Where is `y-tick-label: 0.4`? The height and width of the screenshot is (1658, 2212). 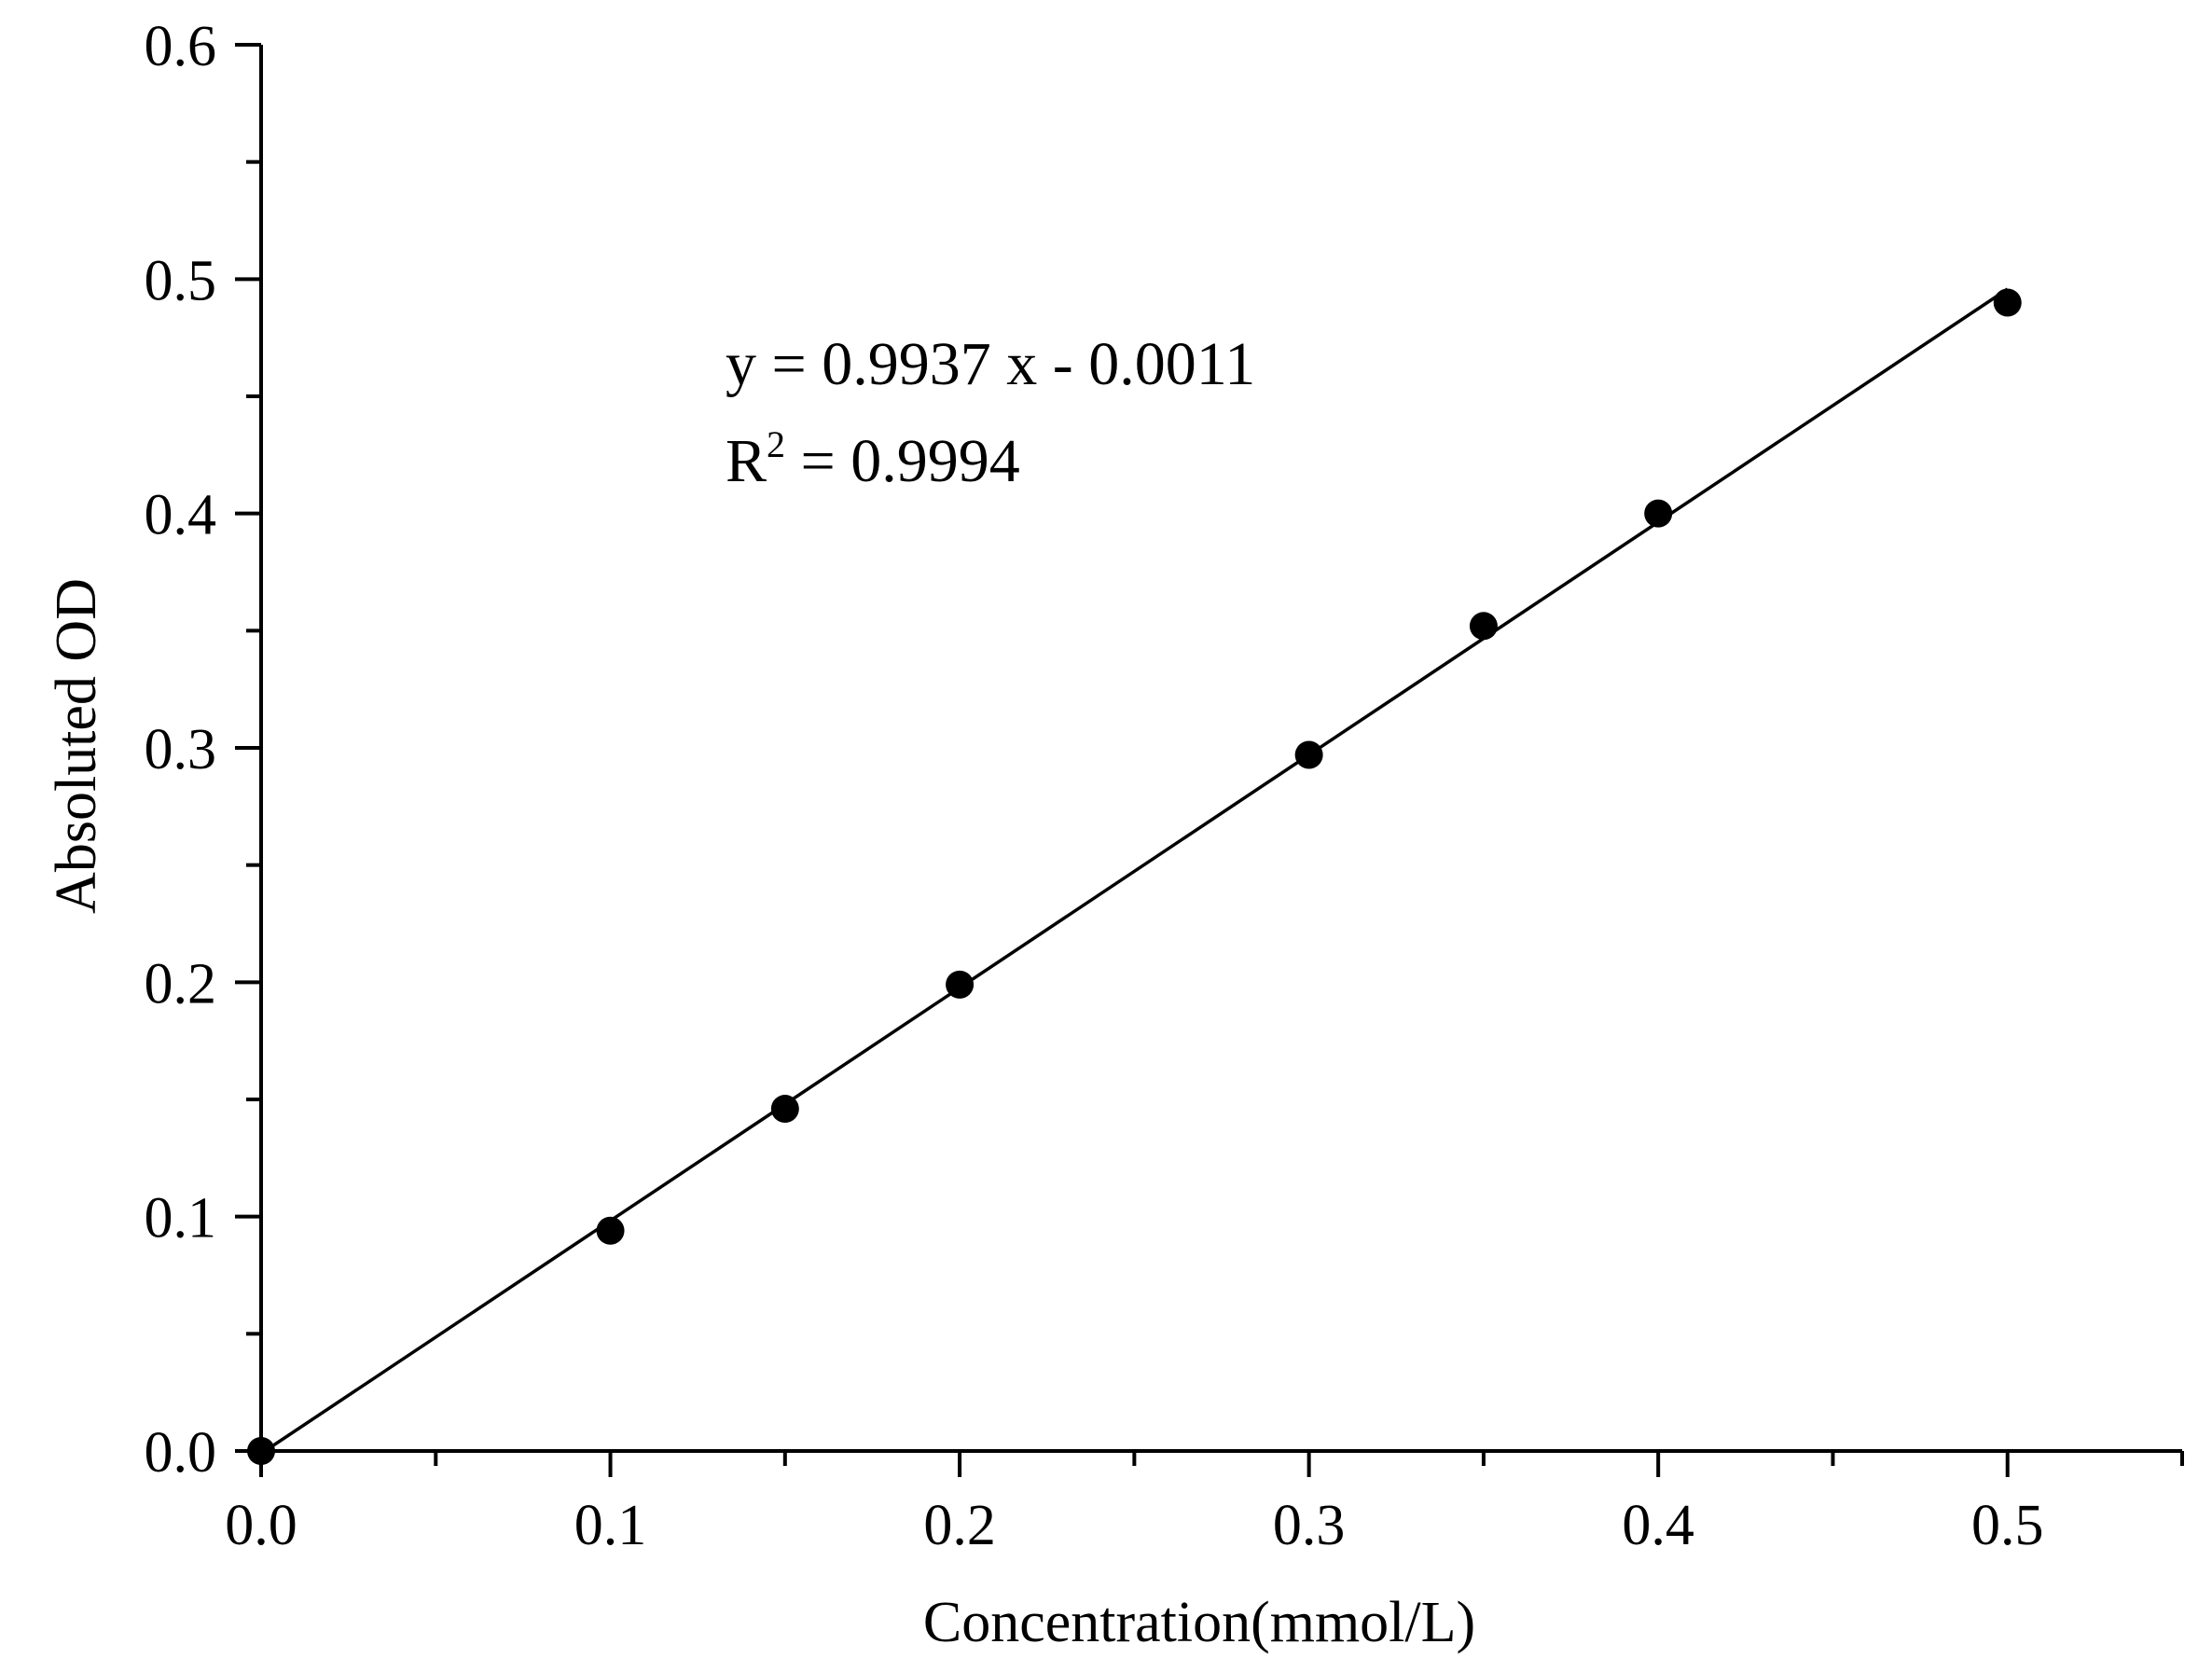
y-tick-label: 0.4 is located at coordinates (181, 515).